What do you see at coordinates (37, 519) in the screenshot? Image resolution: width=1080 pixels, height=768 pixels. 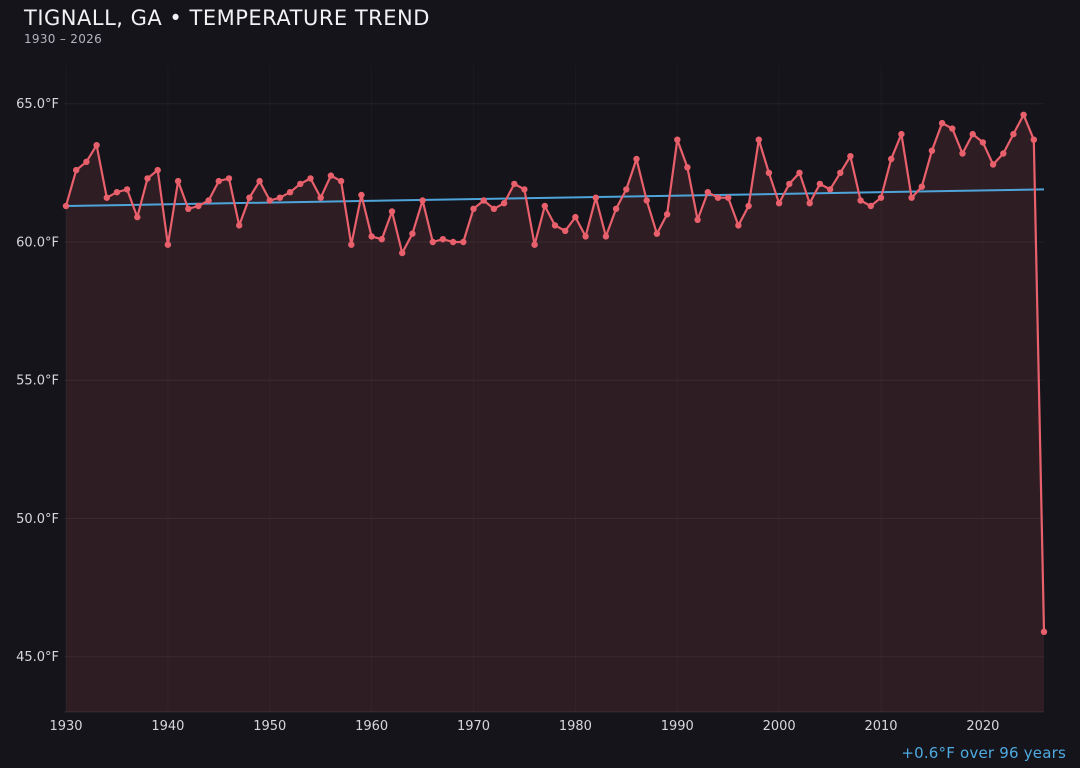 I see `y-axis-tick-label: 50.0°F` at bounding box center [37, 519].